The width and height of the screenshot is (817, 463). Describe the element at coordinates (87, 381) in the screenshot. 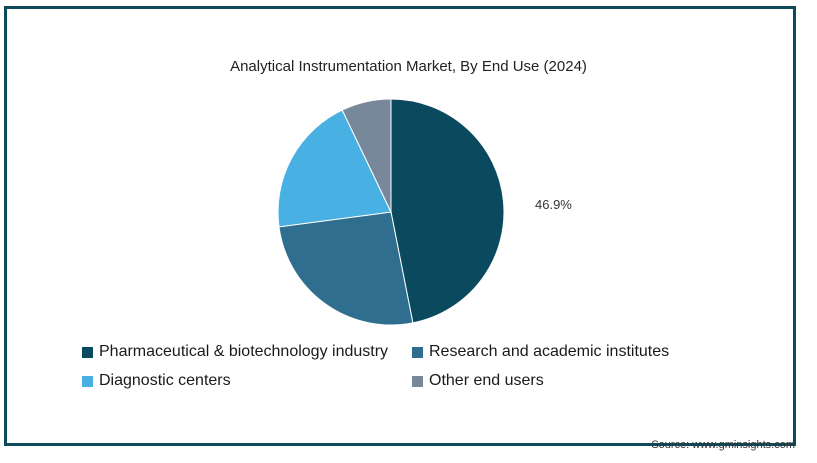

I see `legend-swatch-diagnostic` at that location.